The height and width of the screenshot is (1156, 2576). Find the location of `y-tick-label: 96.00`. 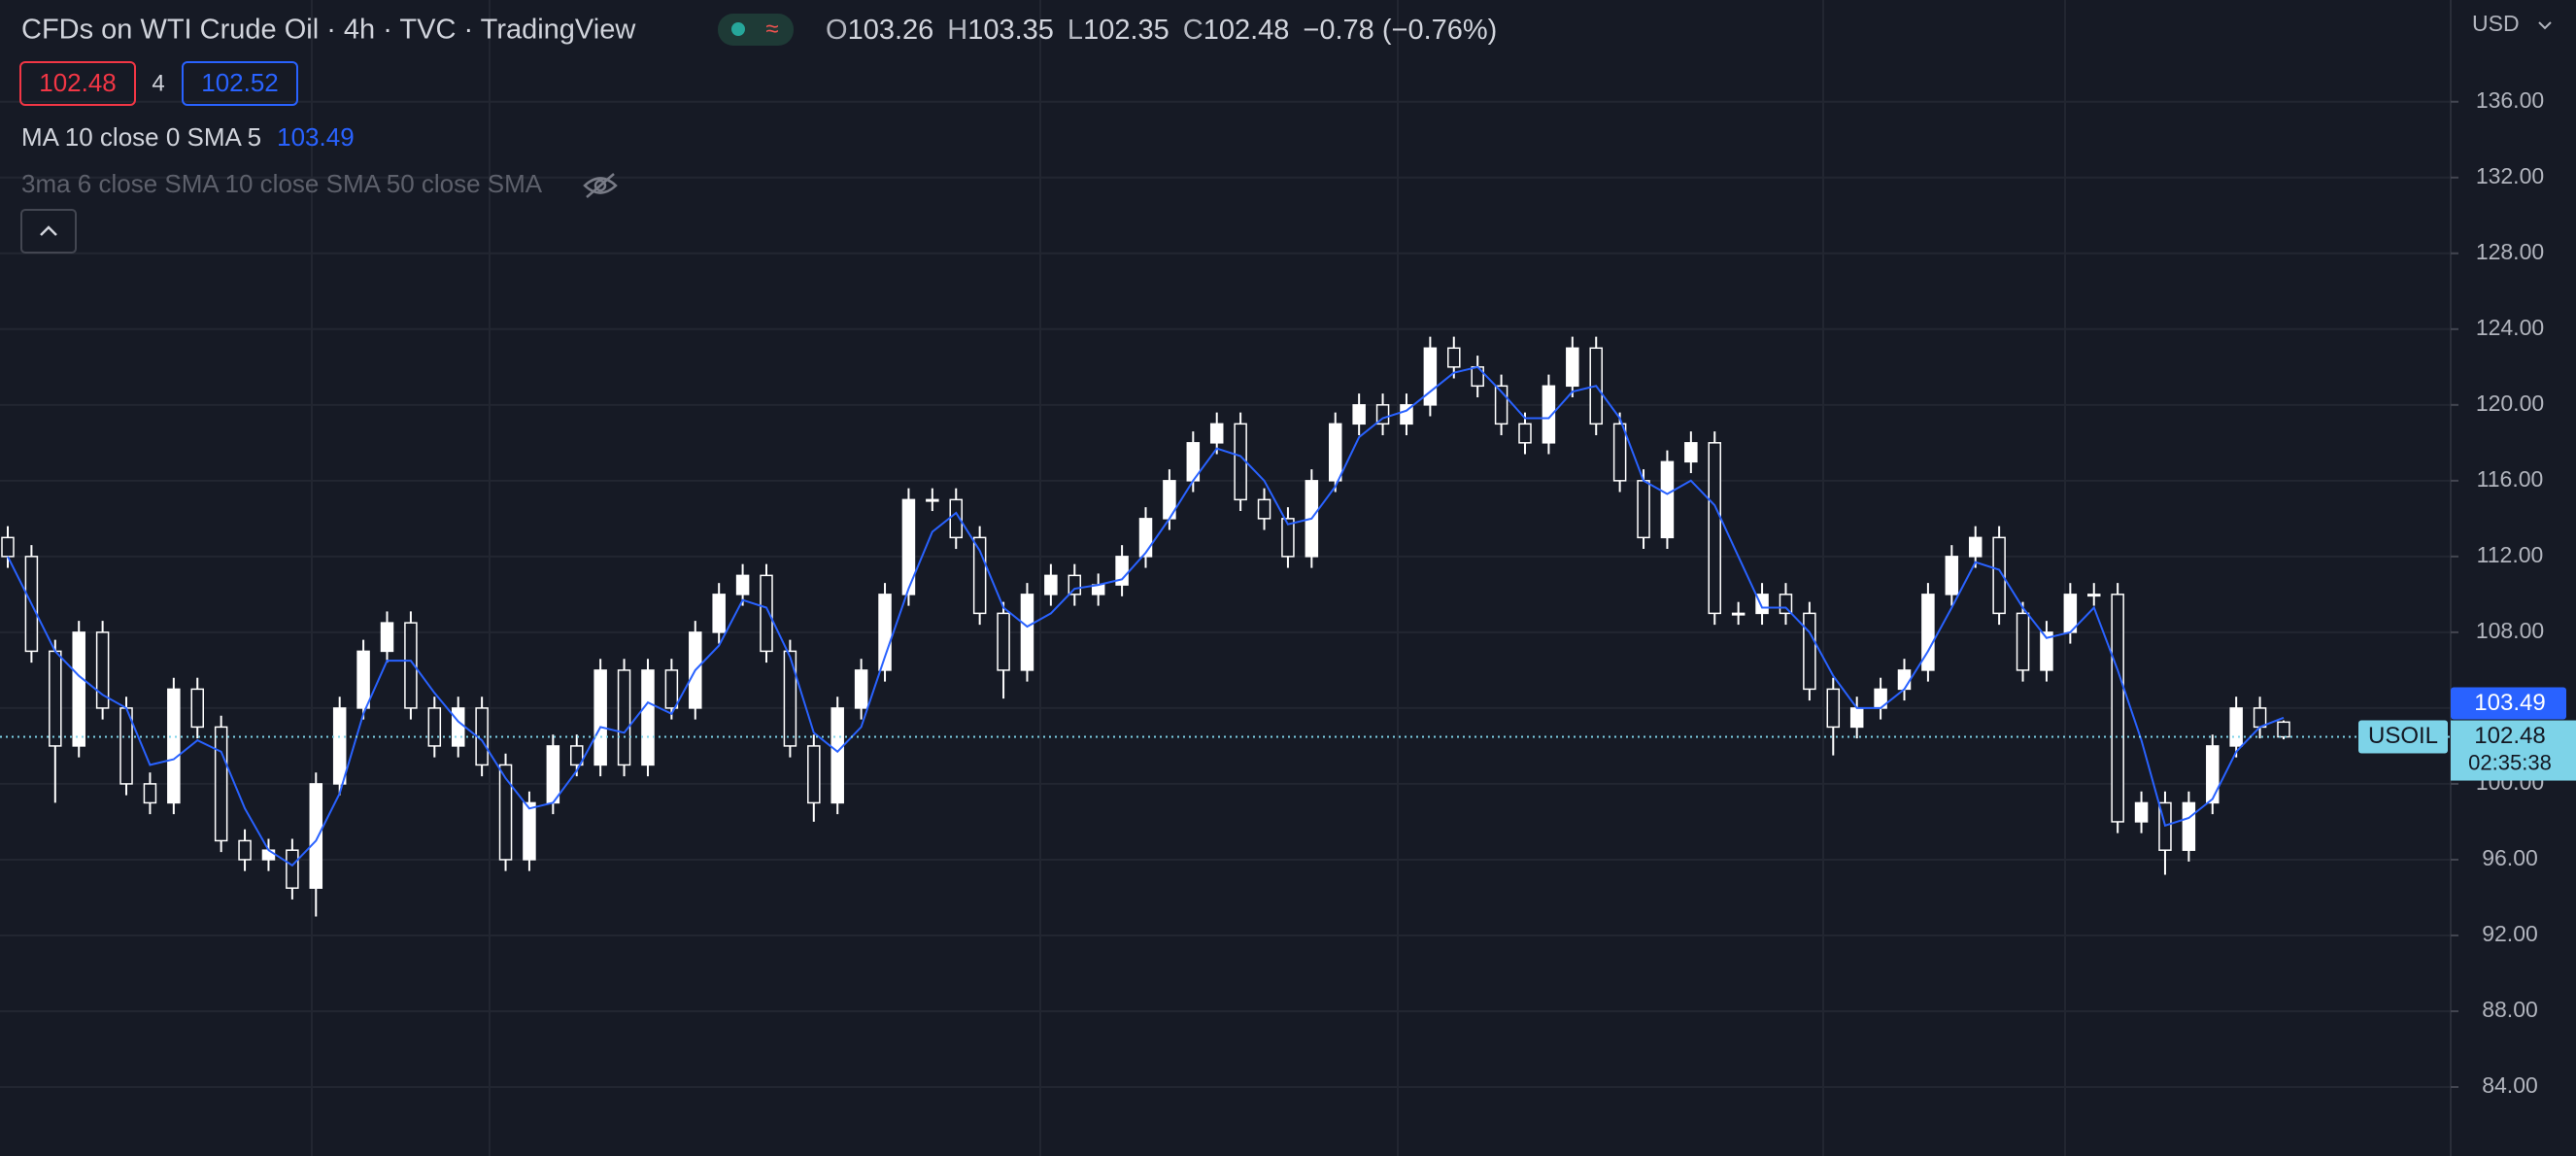

y-tick-label: 96.00 is located at coordinates (2510, 857).